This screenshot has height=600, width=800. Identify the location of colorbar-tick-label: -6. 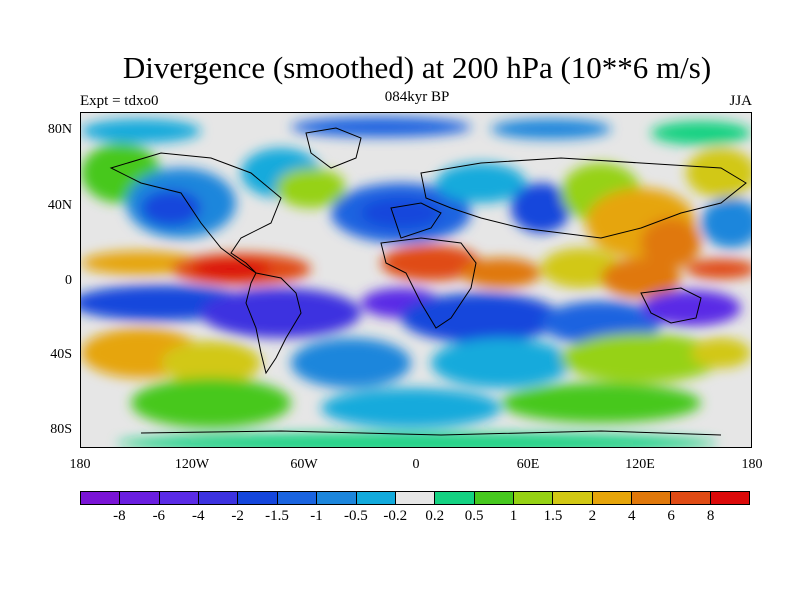
(159, 516).